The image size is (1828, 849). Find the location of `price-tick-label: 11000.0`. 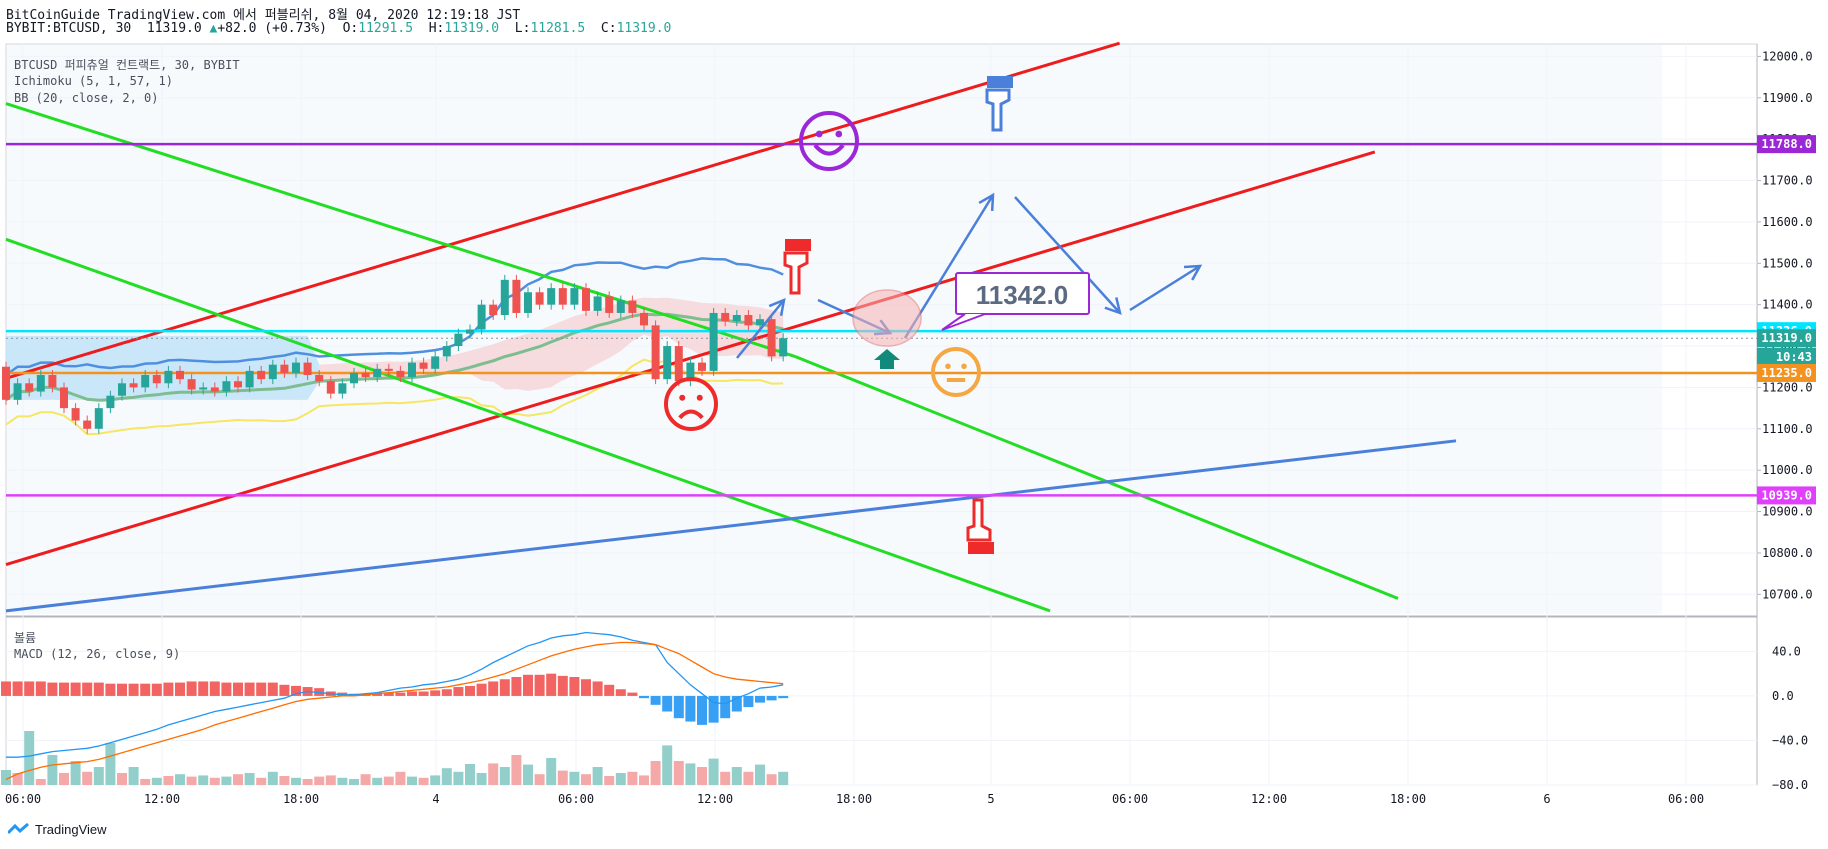

price-tick-label: 11000.0 is located at coordinates (1787, 470).